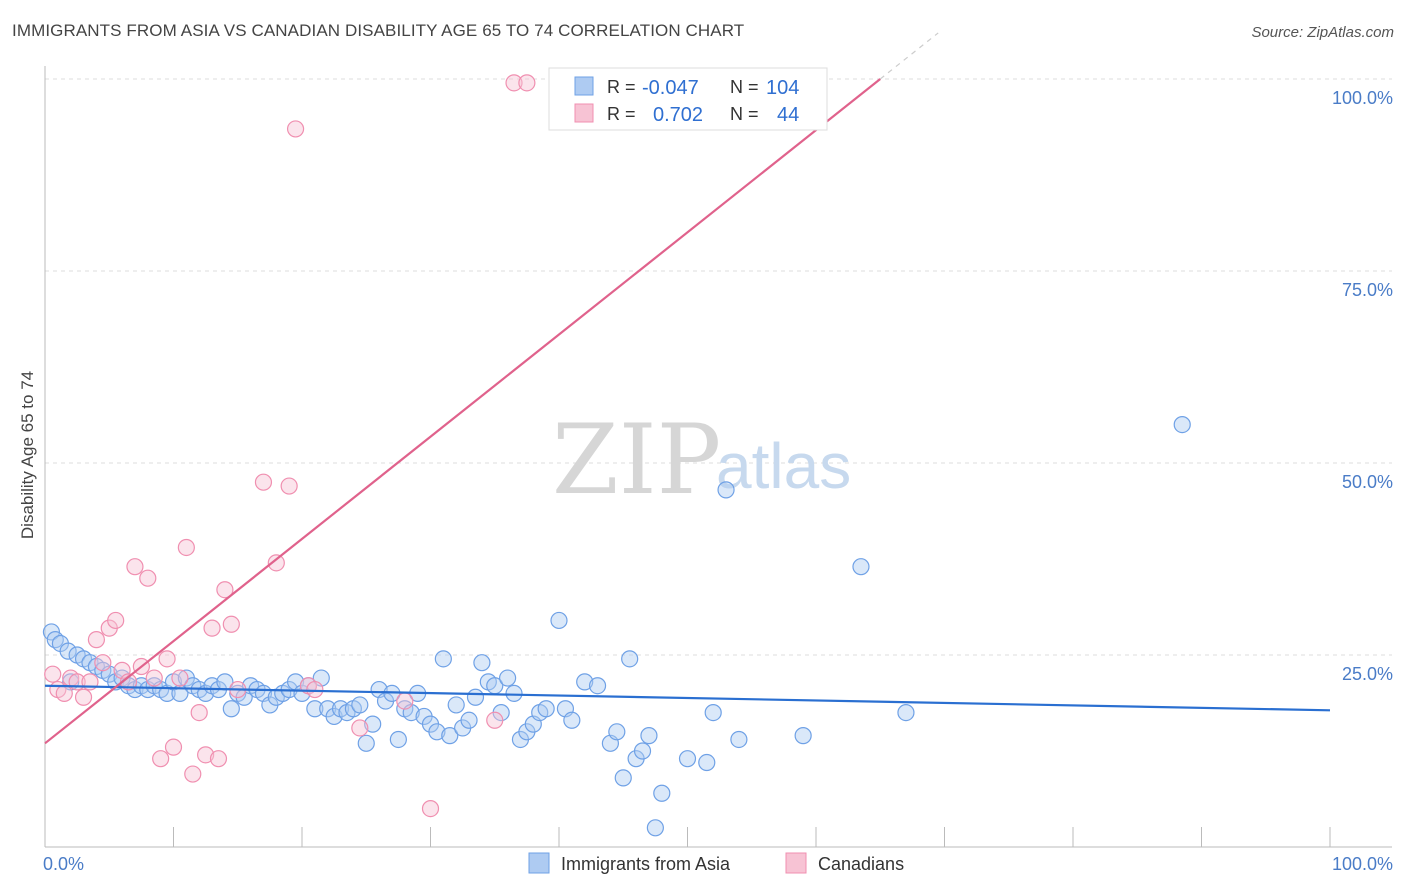 The image size is (1406, 892). I want to click on x-tick-label-end: 100.0%, so click(1362, 864).